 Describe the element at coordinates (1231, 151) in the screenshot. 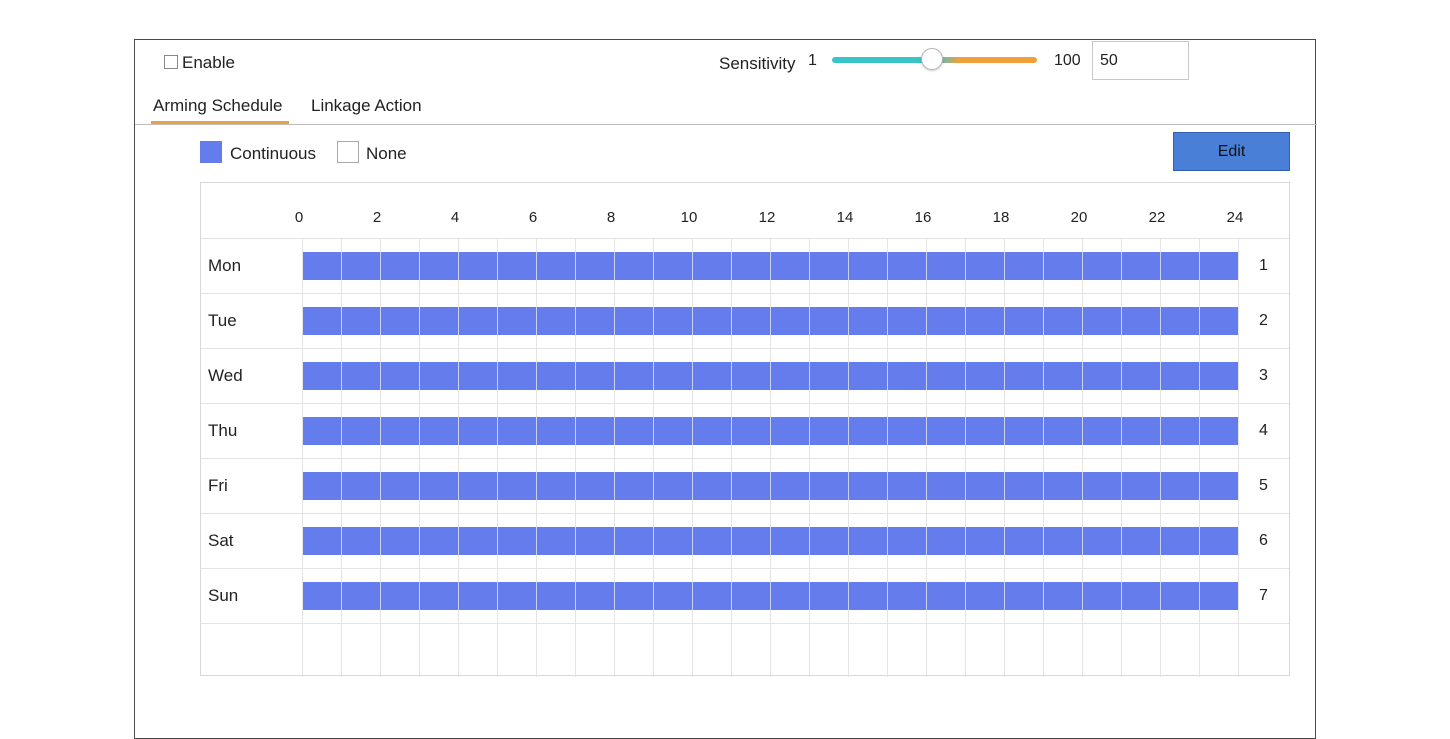

I see `edit-button: Edit` at that location.